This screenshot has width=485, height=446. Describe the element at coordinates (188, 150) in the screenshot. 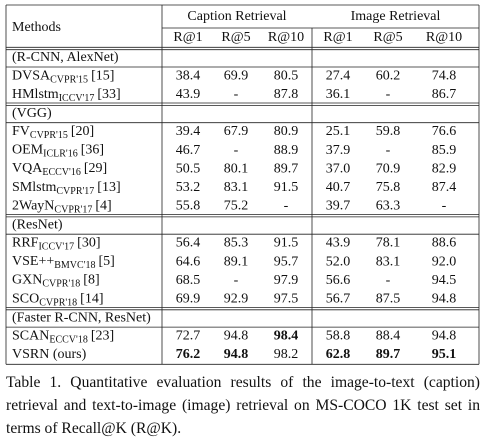

I see `cell: 46.7` at that location.